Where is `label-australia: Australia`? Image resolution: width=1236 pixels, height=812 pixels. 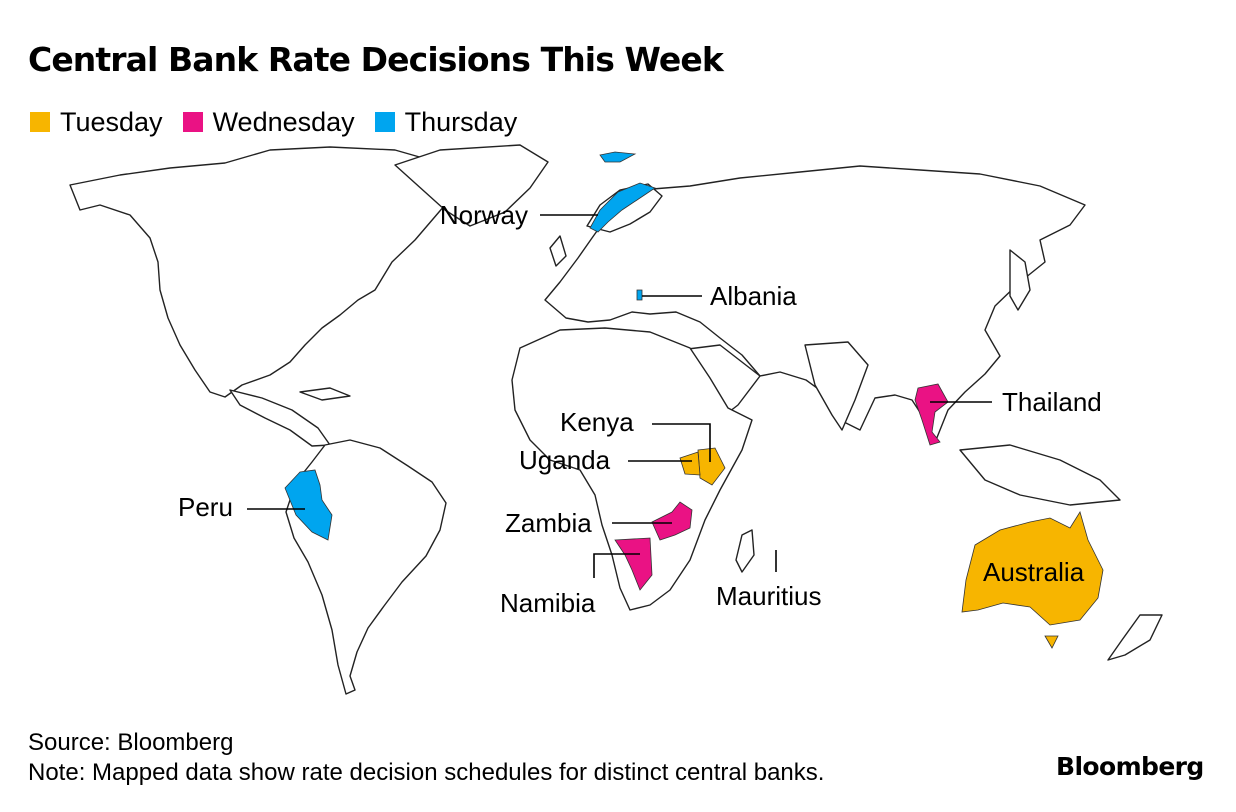 label-australia: Australia is located at coordinates (1034, 572).